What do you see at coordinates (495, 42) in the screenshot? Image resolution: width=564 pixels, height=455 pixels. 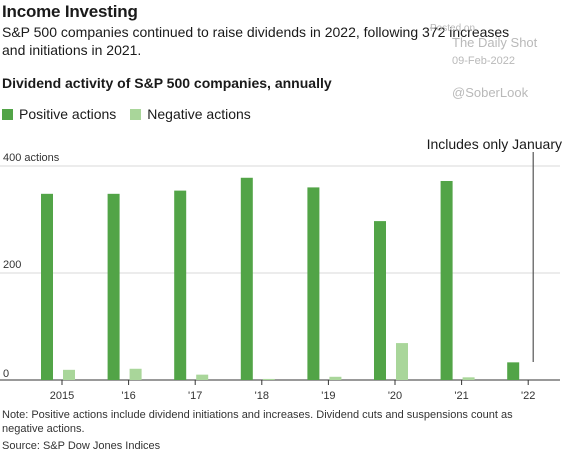 I see `watermark-site: The Daily Shot` at bounding box center [495, 42].